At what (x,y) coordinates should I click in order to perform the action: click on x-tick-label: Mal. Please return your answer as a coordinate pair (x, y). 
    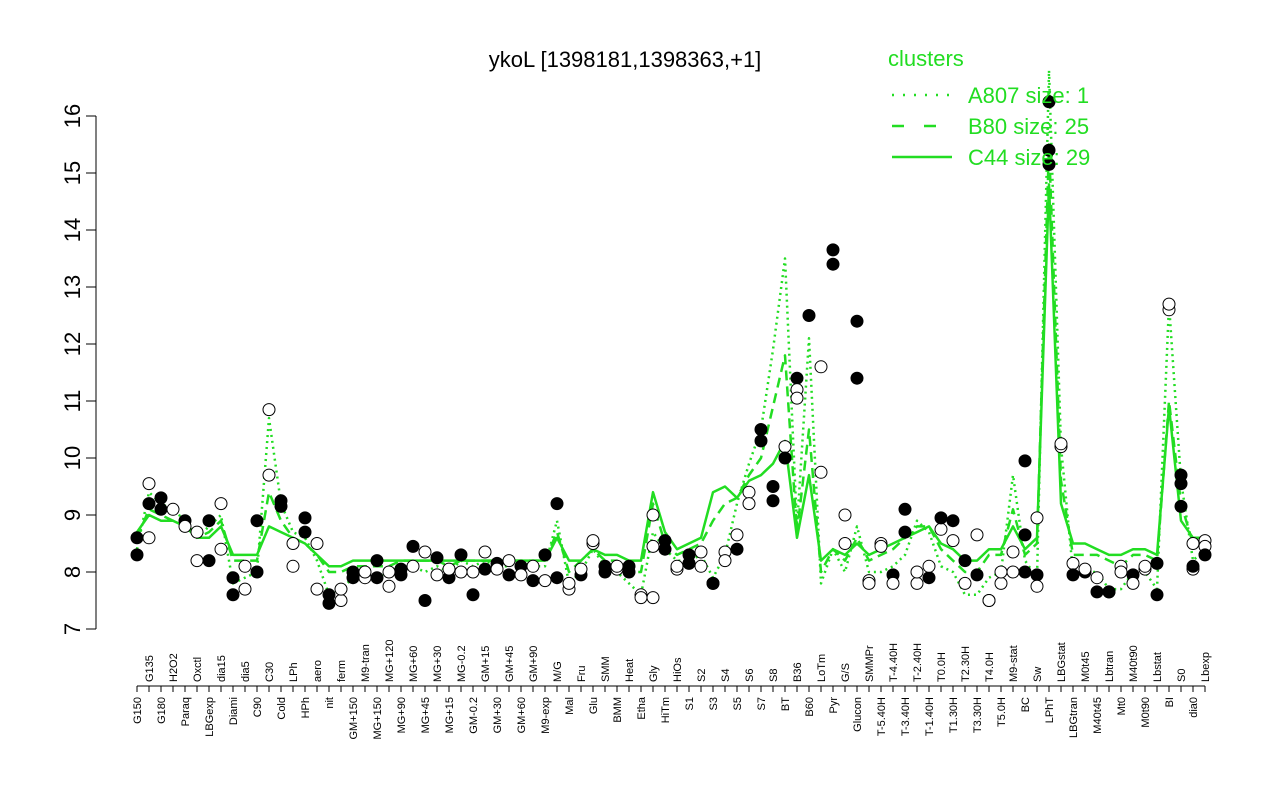
    Looking at the image, I should click on (570, 706).